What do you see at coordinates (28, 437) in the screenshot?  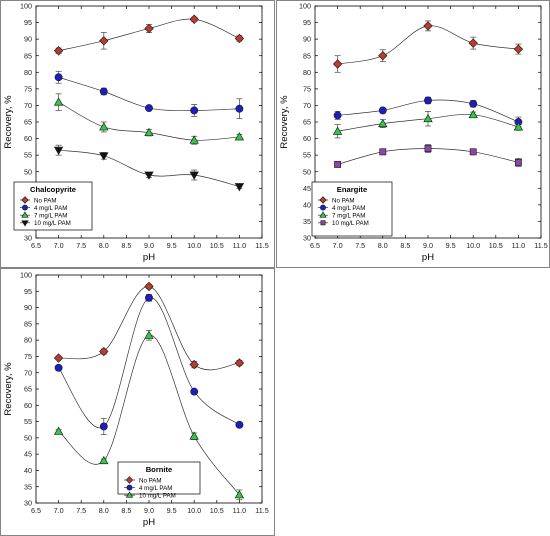 I see `y-tick-label: 50` at bounding box center [28, 437].